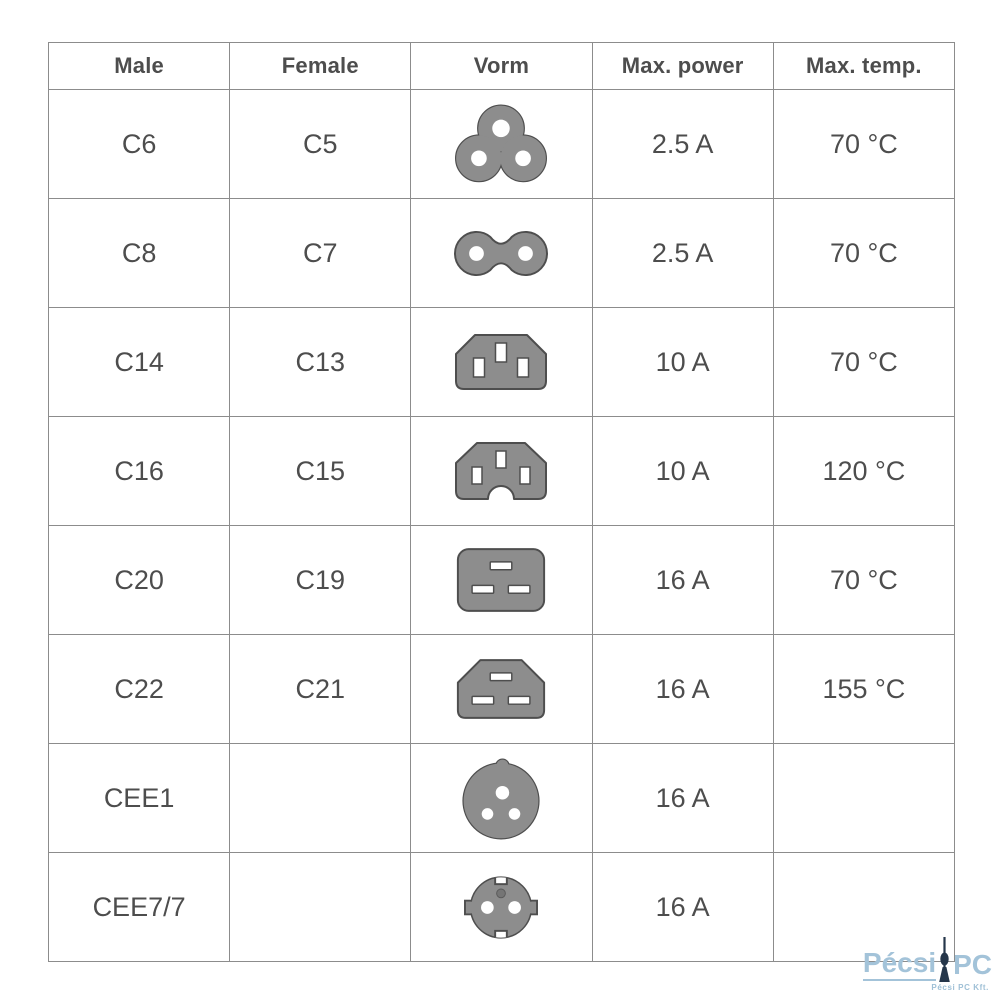 Image resolution: width=1000 pixels, height=1000 pixels. I want to click on table-row-cee77: CEE7/7, so click(501, 907).